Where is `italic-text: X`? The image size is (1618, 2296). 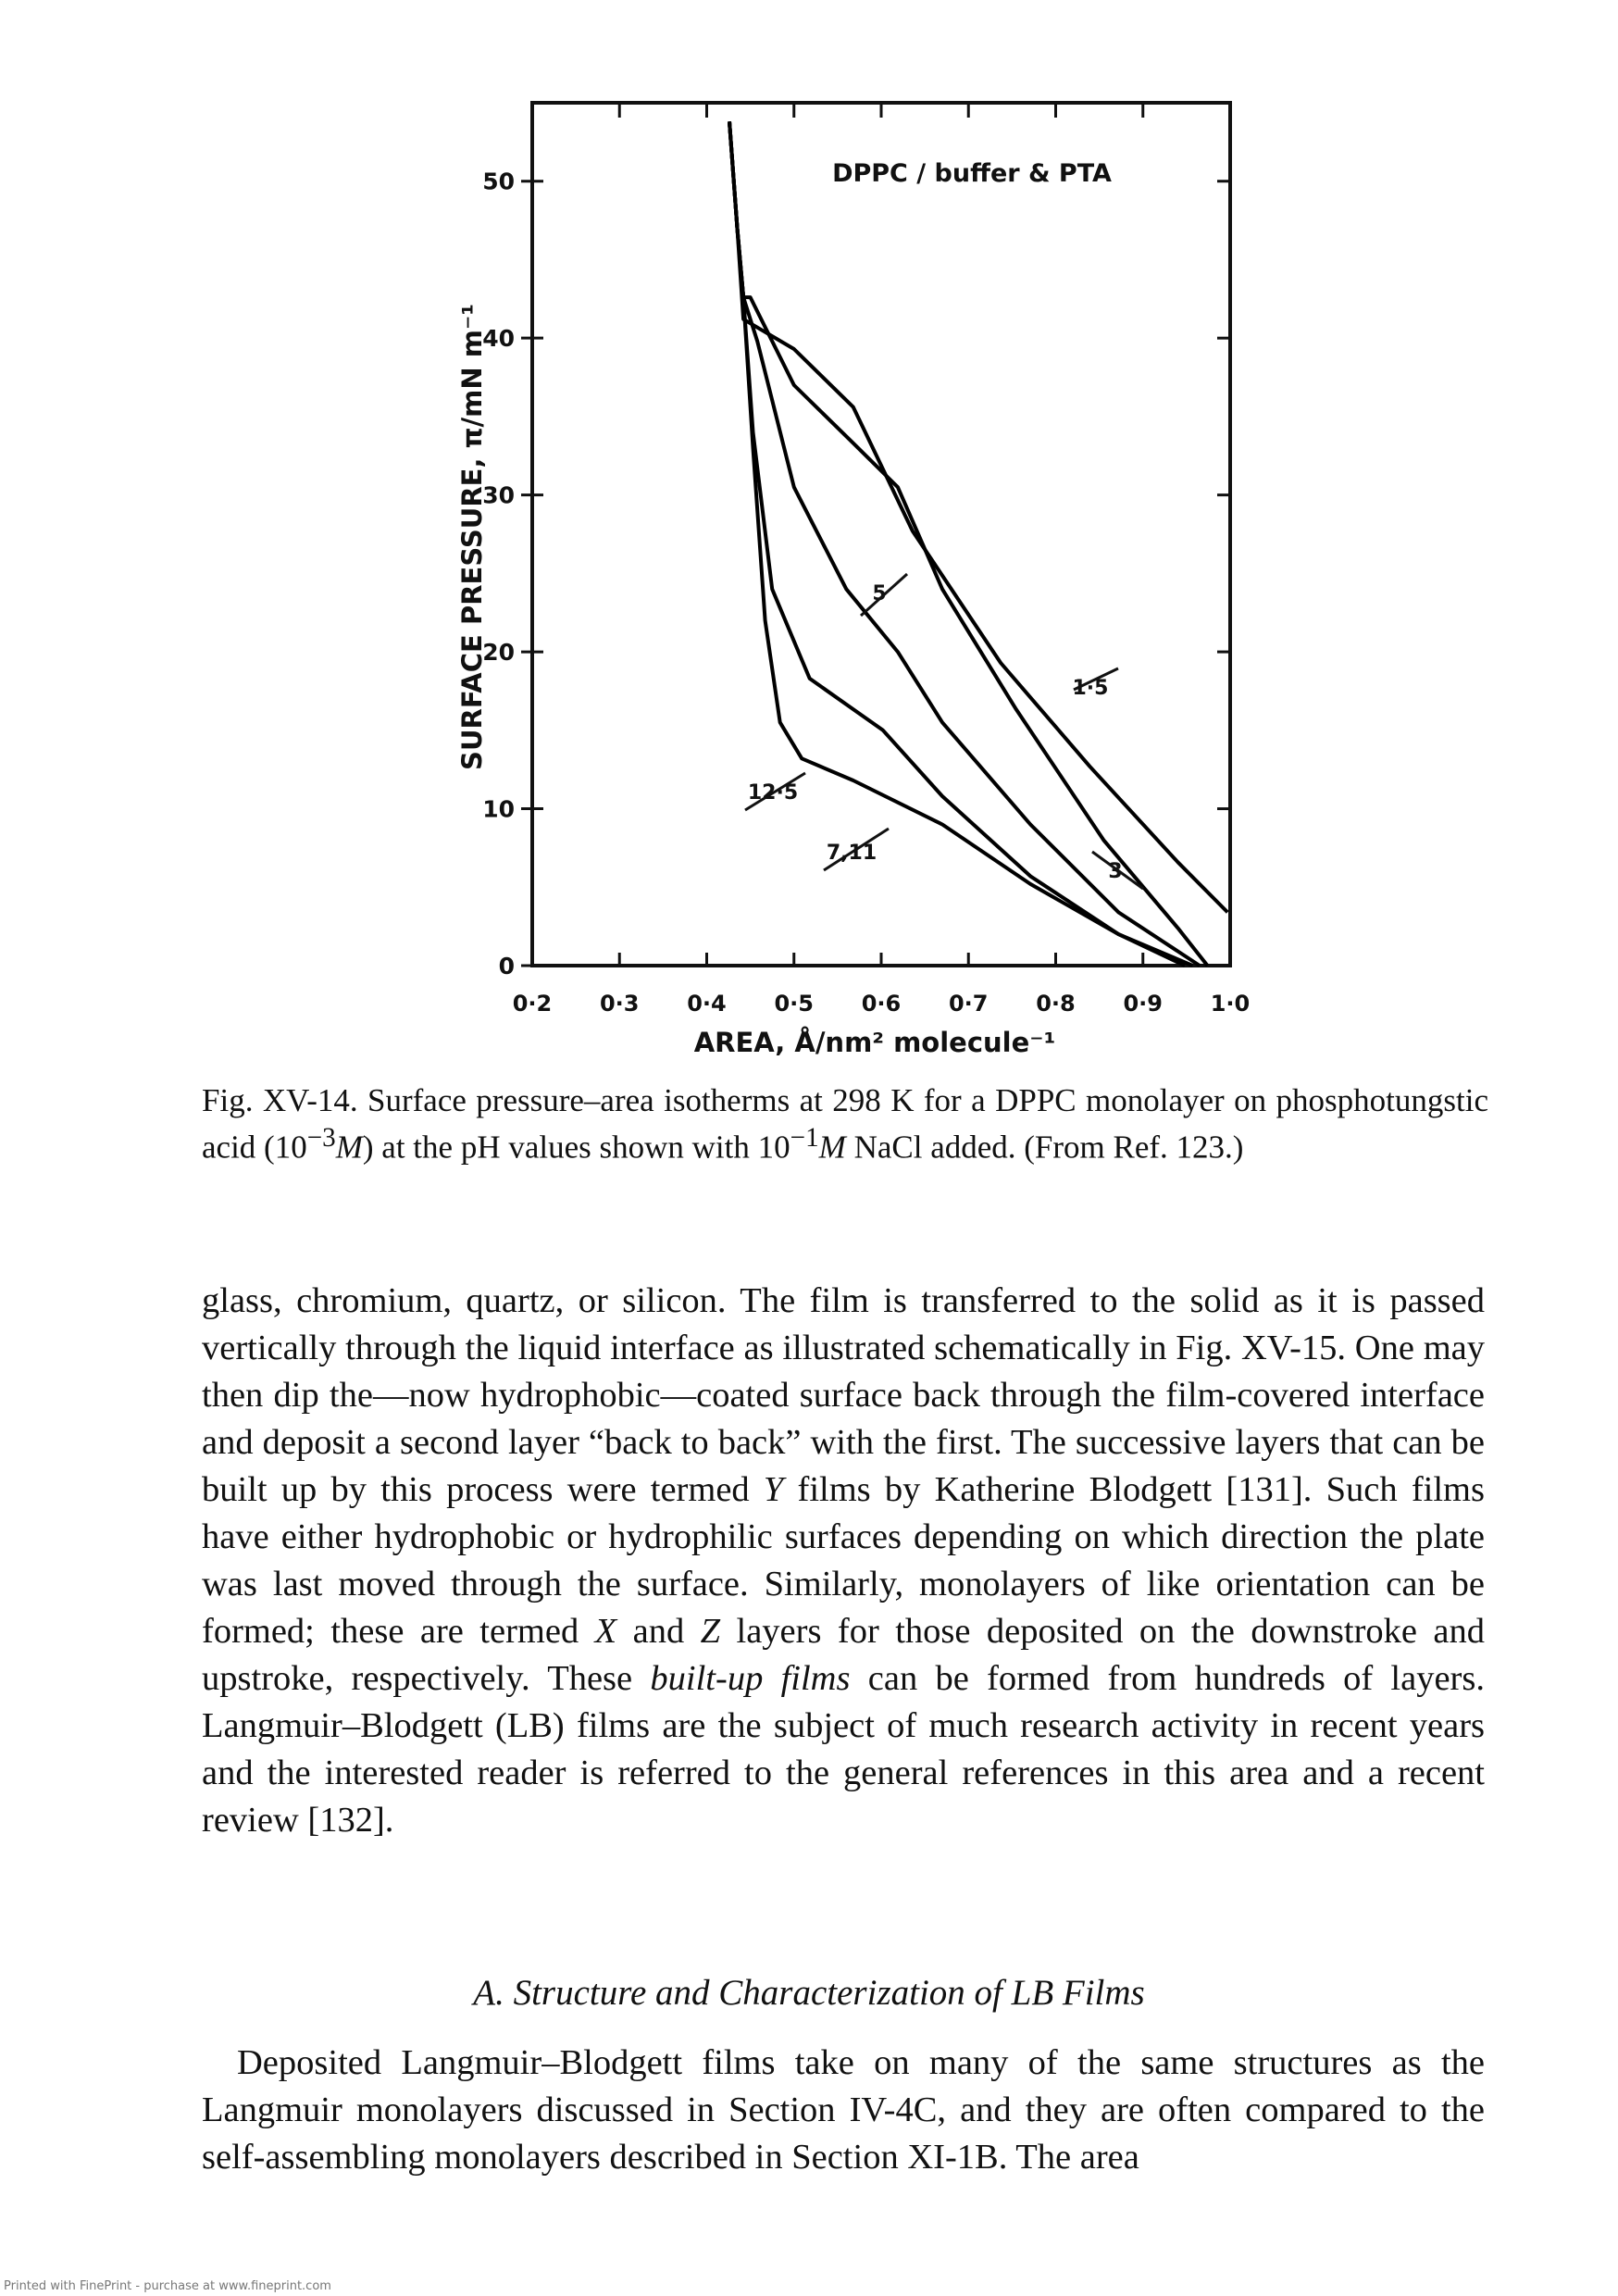 italic-text: X is located at coordinates (605, 1631).